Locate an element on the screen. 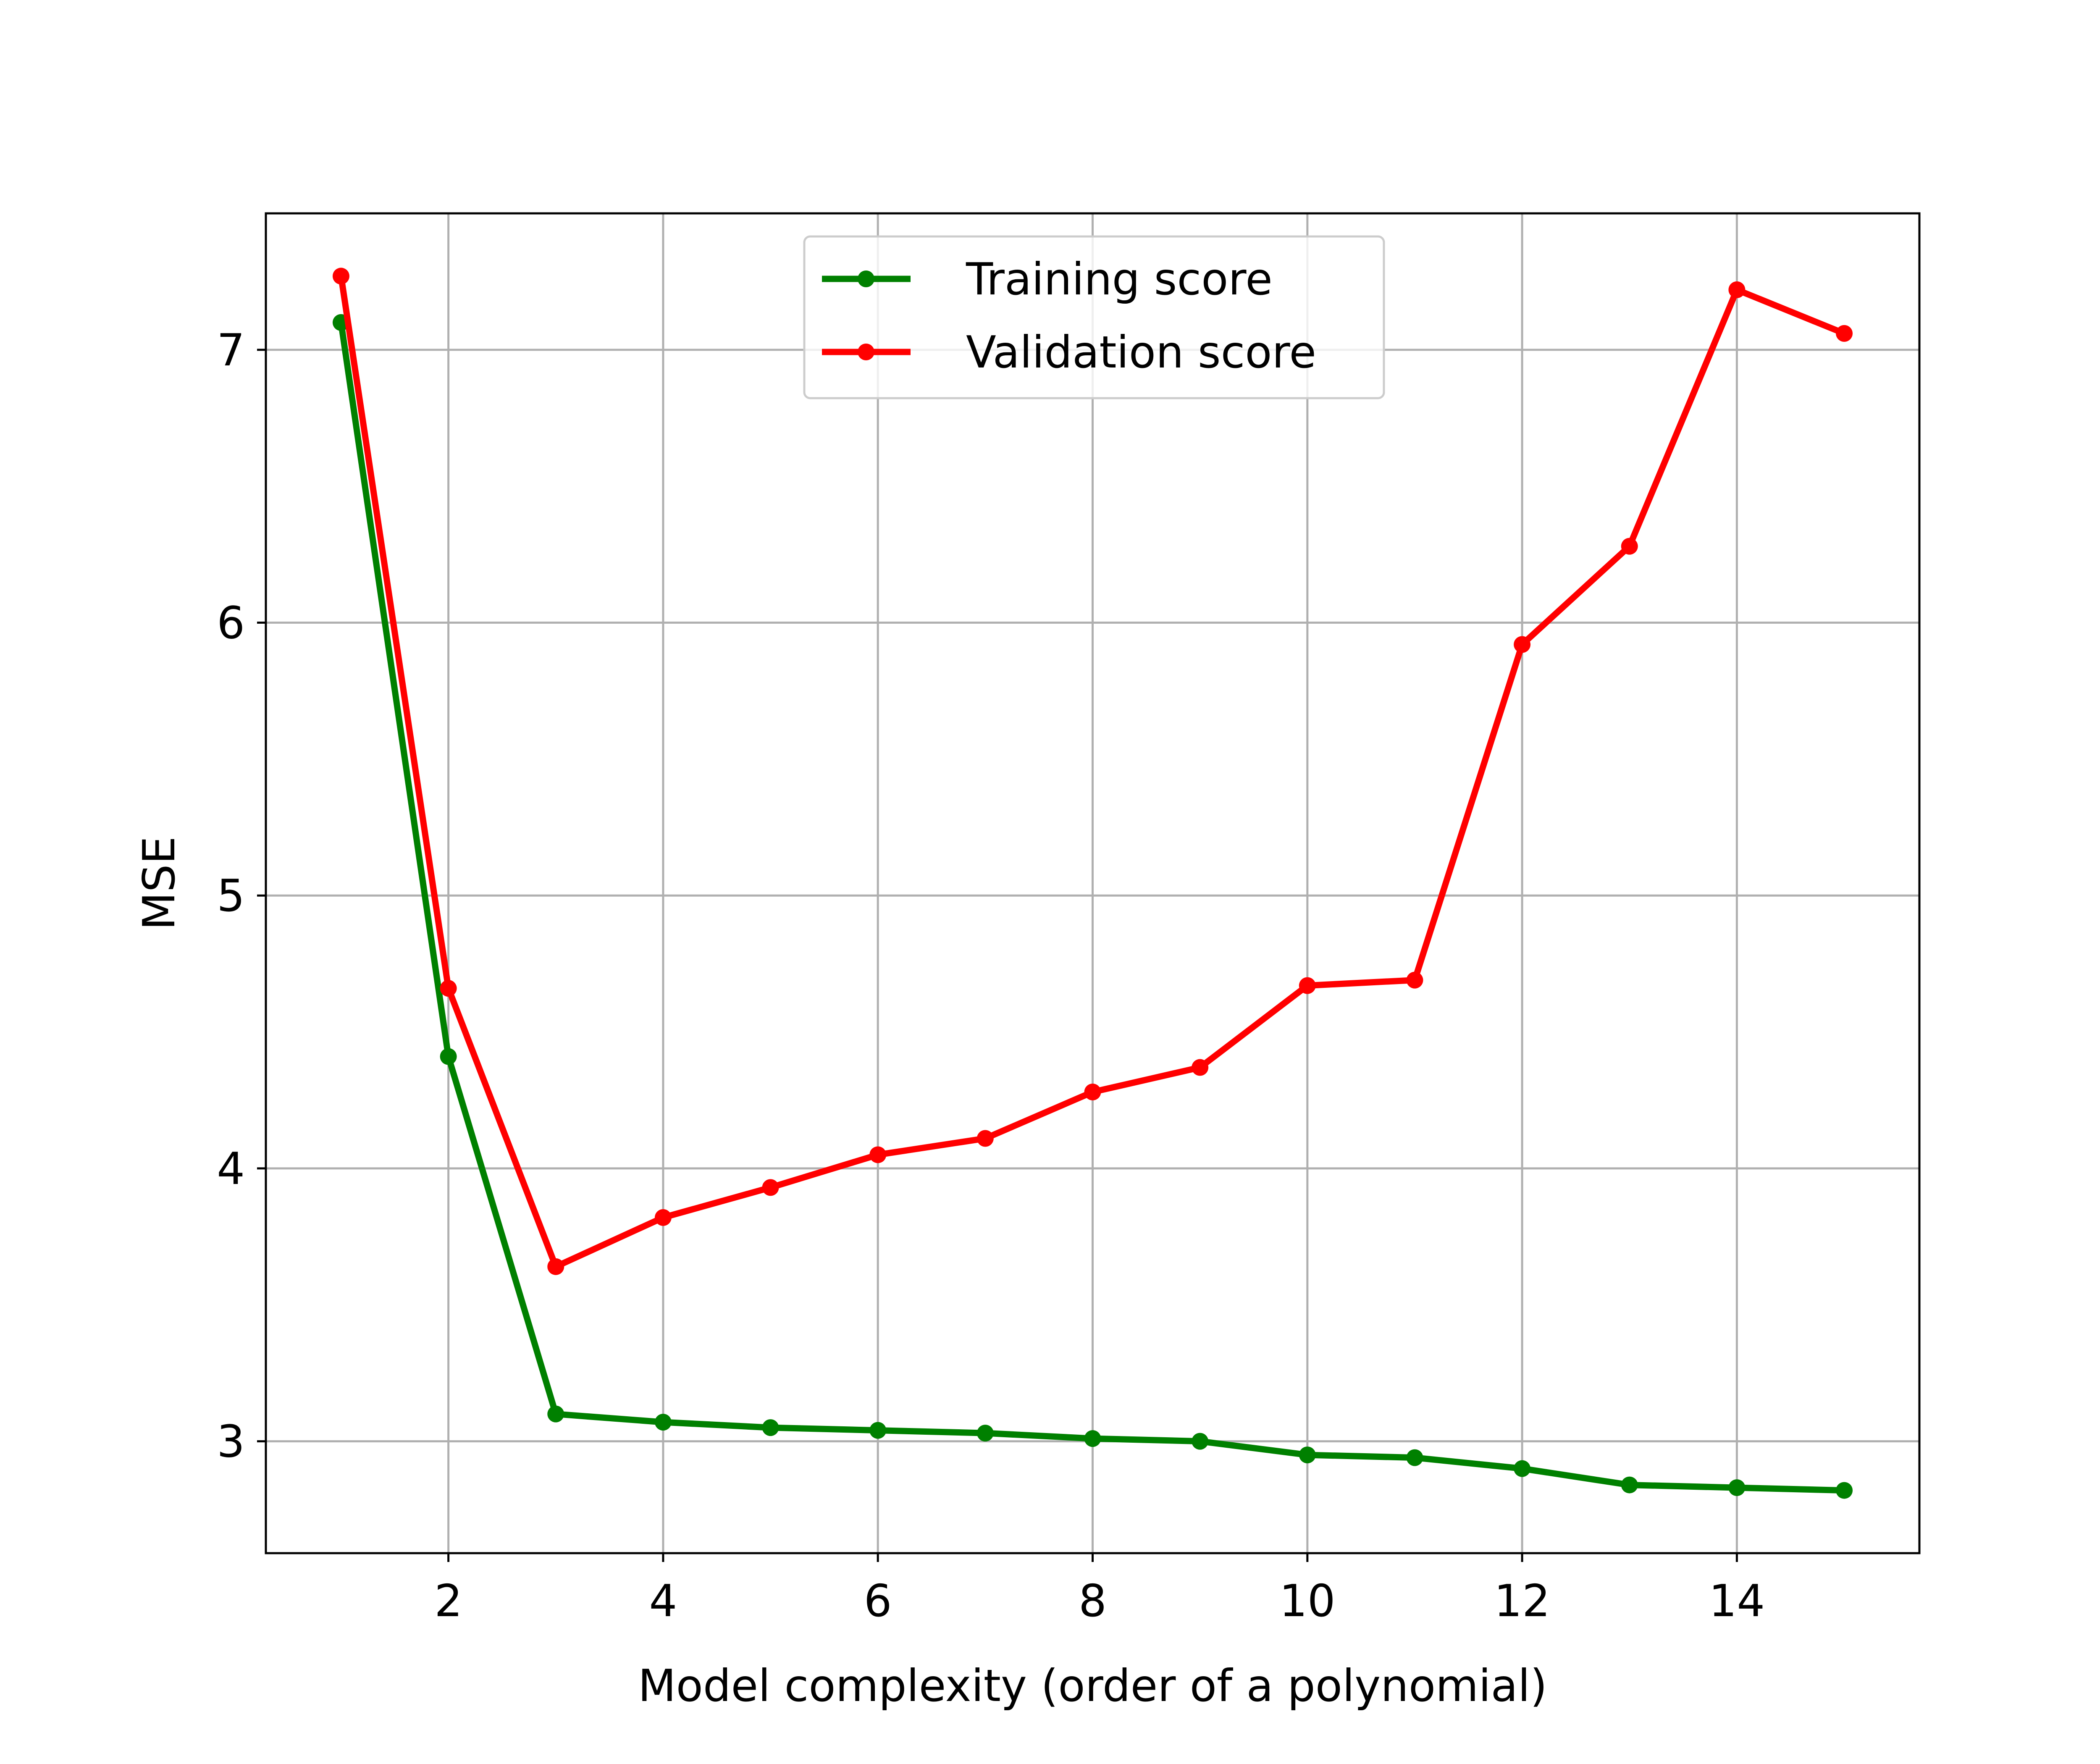 This screenshot has width=2100, height=1764. y-tick-label: 6 is located at coordinates (231, 623).